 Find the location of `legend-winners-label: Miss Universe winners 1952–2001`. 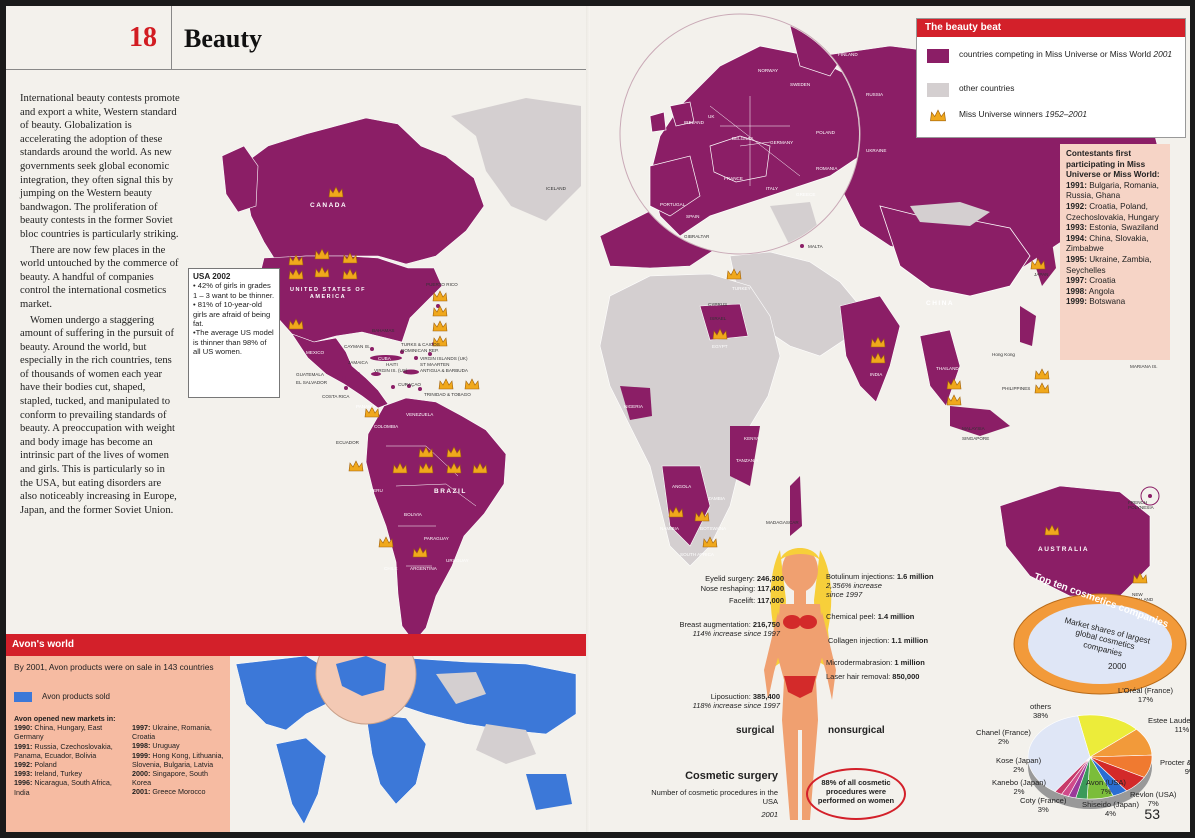

legend-winners-label: Miss Universe winners 1952–2001 is located at coordinates (1023, 114).